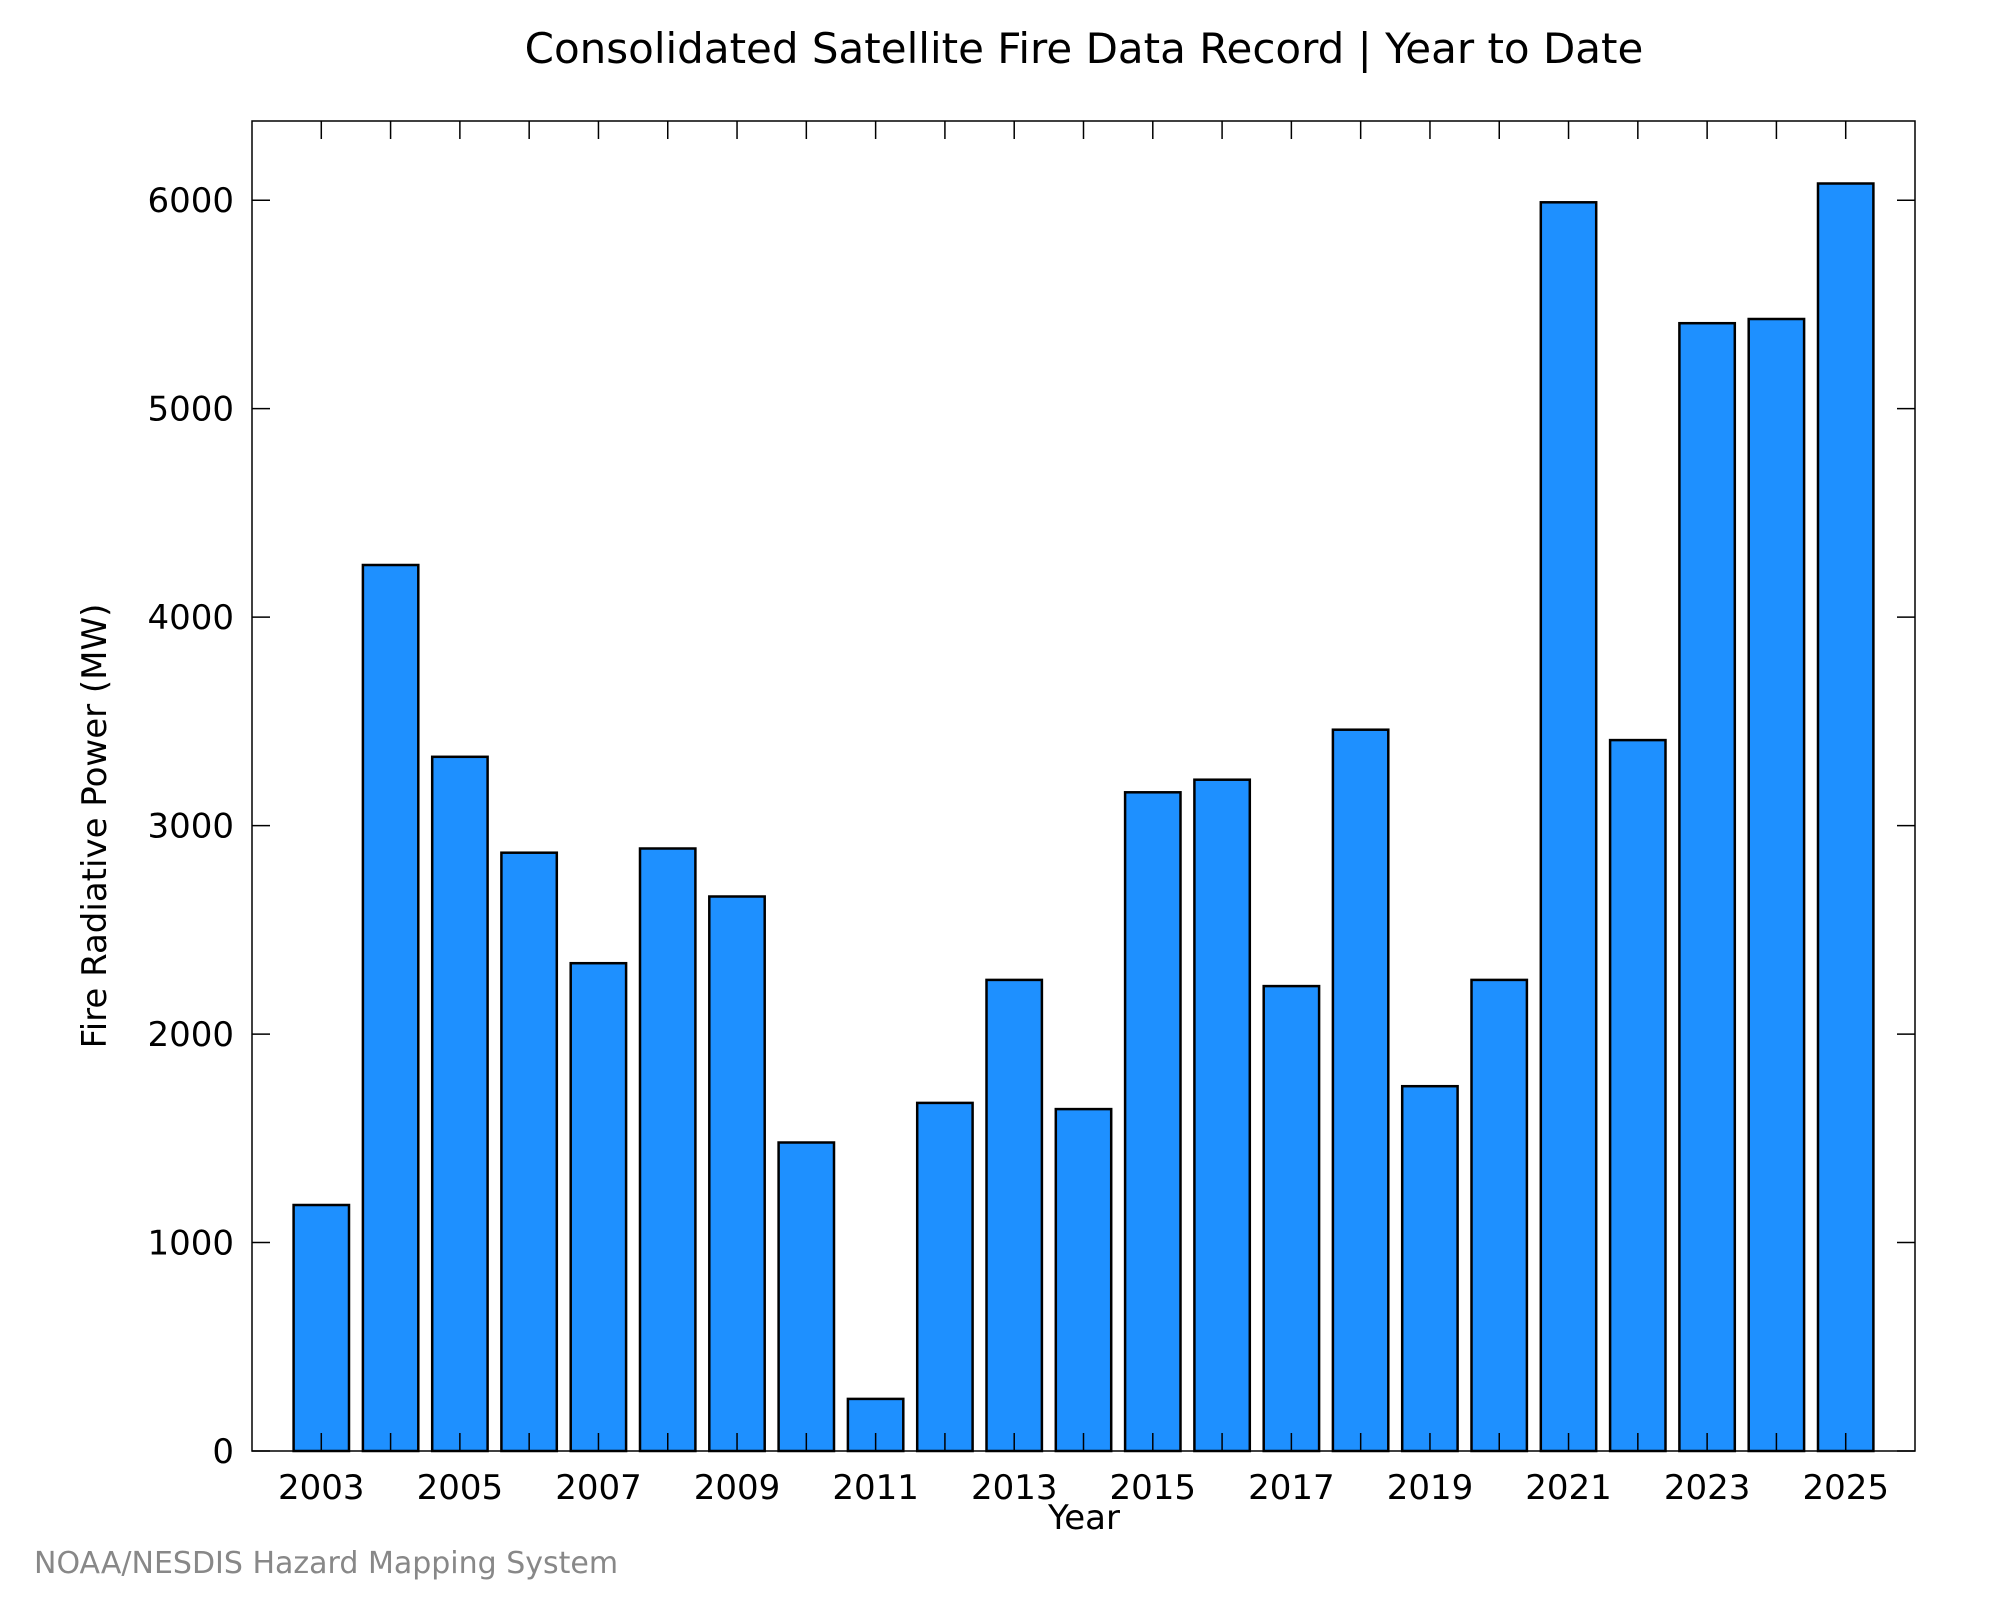 This screenshot has height=1604, width=2000. Describe the element at coordinates (321, 1488) in the screenshot. I see `x-tick-label-2003: 2003` at that location.